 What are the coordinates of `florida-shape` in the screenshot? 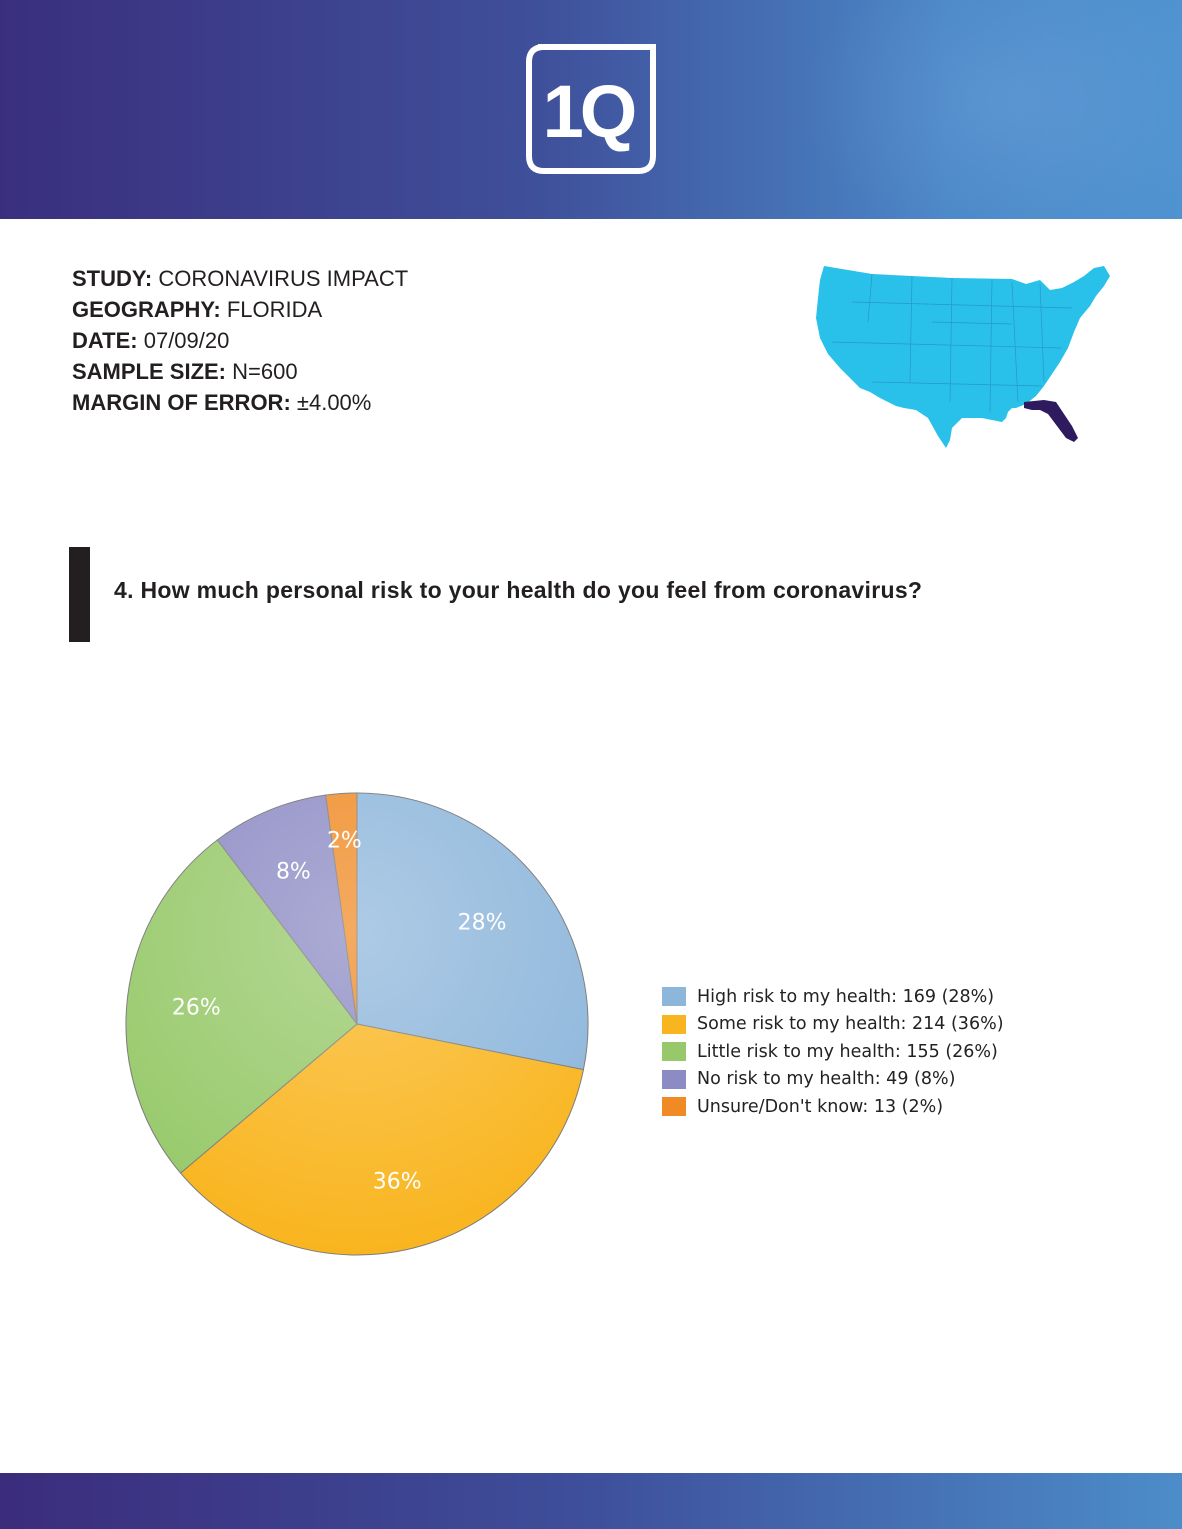 It's located at (1051, 421).